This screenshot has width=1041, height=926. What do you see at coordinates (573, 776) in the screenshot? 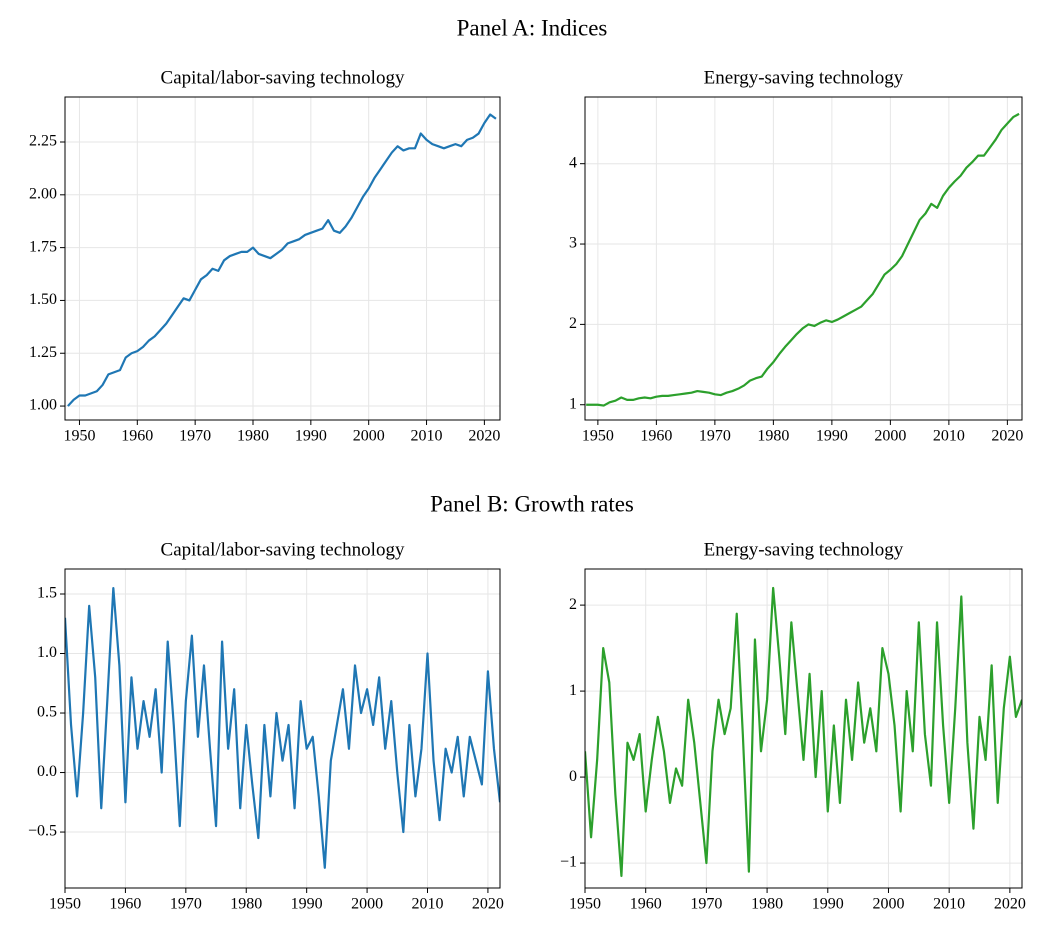
I see `y-tick-label: 0` at bounding box center [573, 776].